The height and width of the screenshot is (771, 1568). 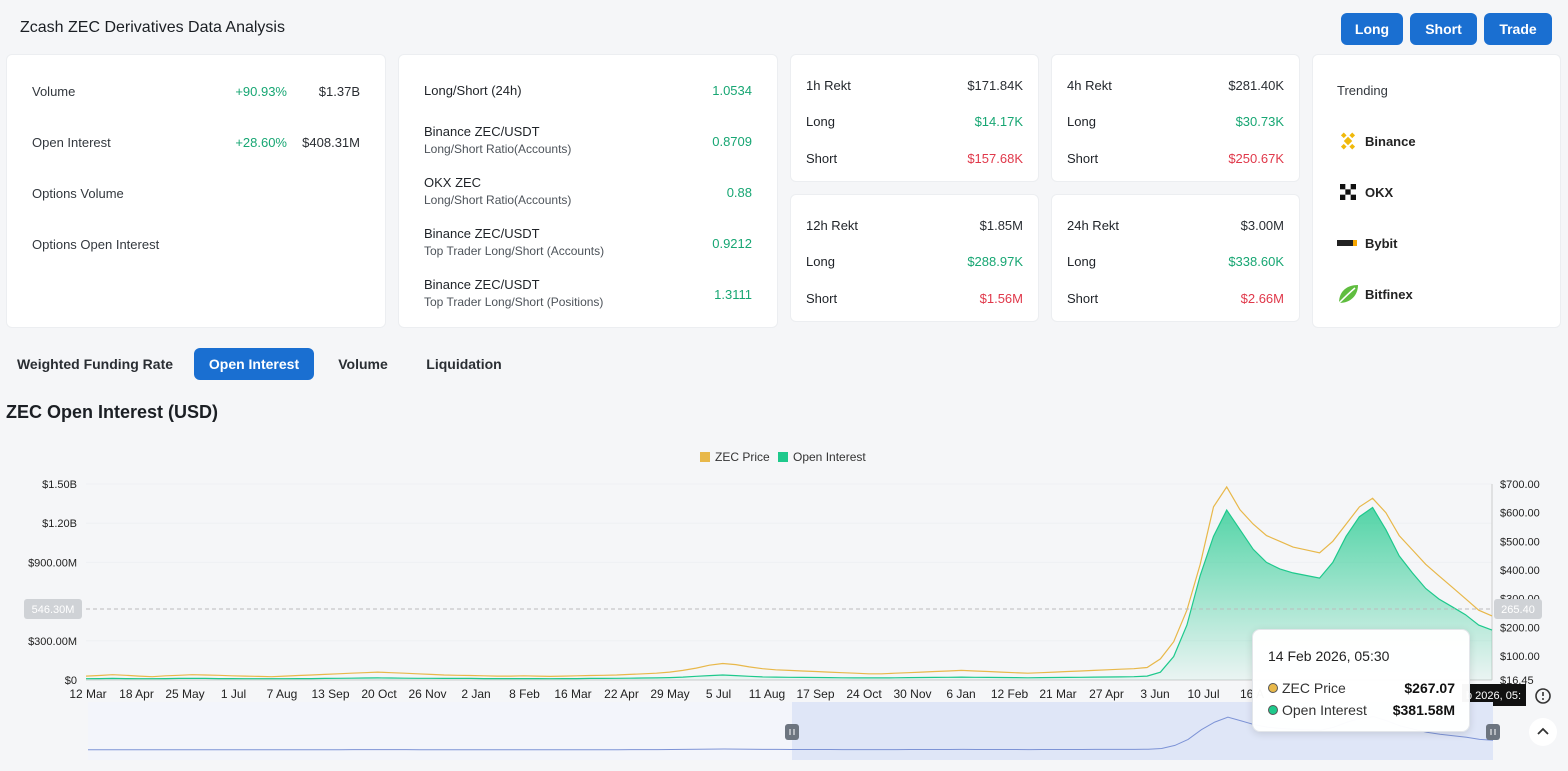 I want to click on crosshair-left-badge, so click(x=53, y=609).